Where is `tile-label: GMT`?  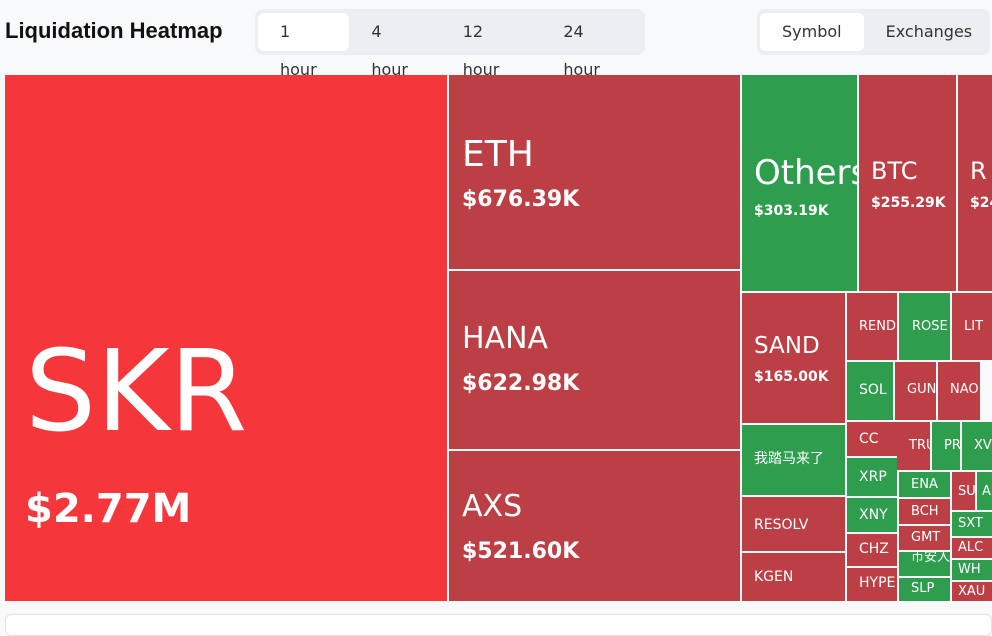 tile-label: GMT is located at coordinates (926, 537).